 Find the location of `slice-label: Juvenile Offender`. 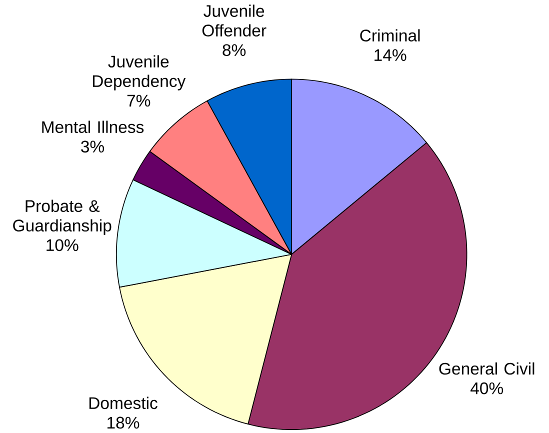

slice-label: Juvenile Offender is located at coordinates (234, 20).